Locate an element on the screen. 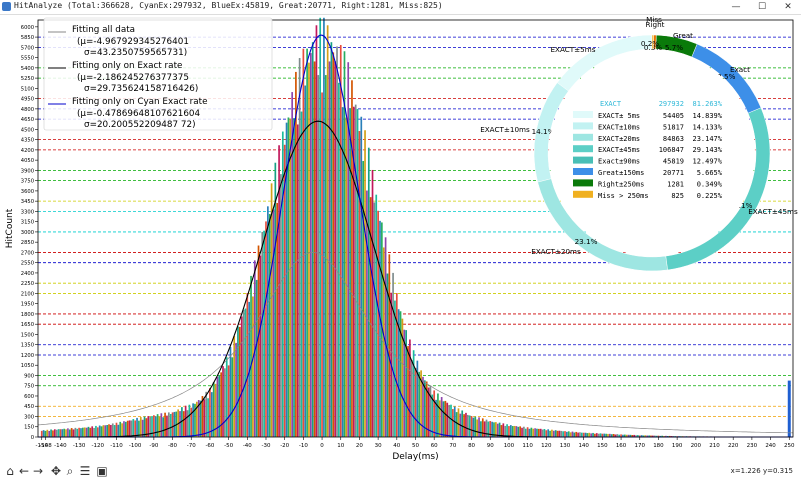 The width and height of the screenshot is (801, 482). legend-entry-label: Fitting only on Cyan Exact rate is located at coordinates (140, 102).